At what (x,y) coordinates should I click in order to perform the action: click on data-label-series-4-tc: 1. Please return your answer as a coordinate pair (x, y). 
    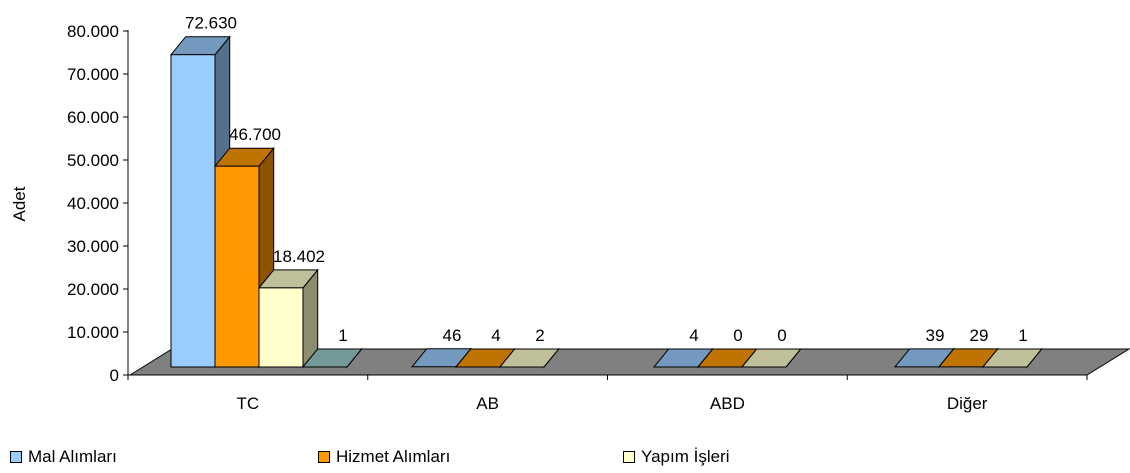
    Looking at the image, I should click on (342, 335).